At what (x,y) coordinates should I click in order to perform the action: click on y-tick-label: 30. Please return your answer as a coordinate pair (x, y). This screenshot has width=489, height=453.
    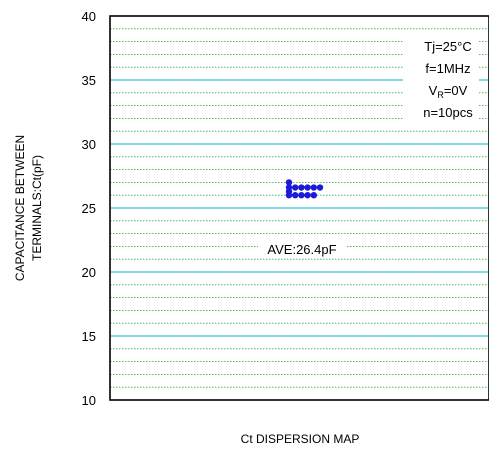
    Looking at the image, I should click on (89, 144).